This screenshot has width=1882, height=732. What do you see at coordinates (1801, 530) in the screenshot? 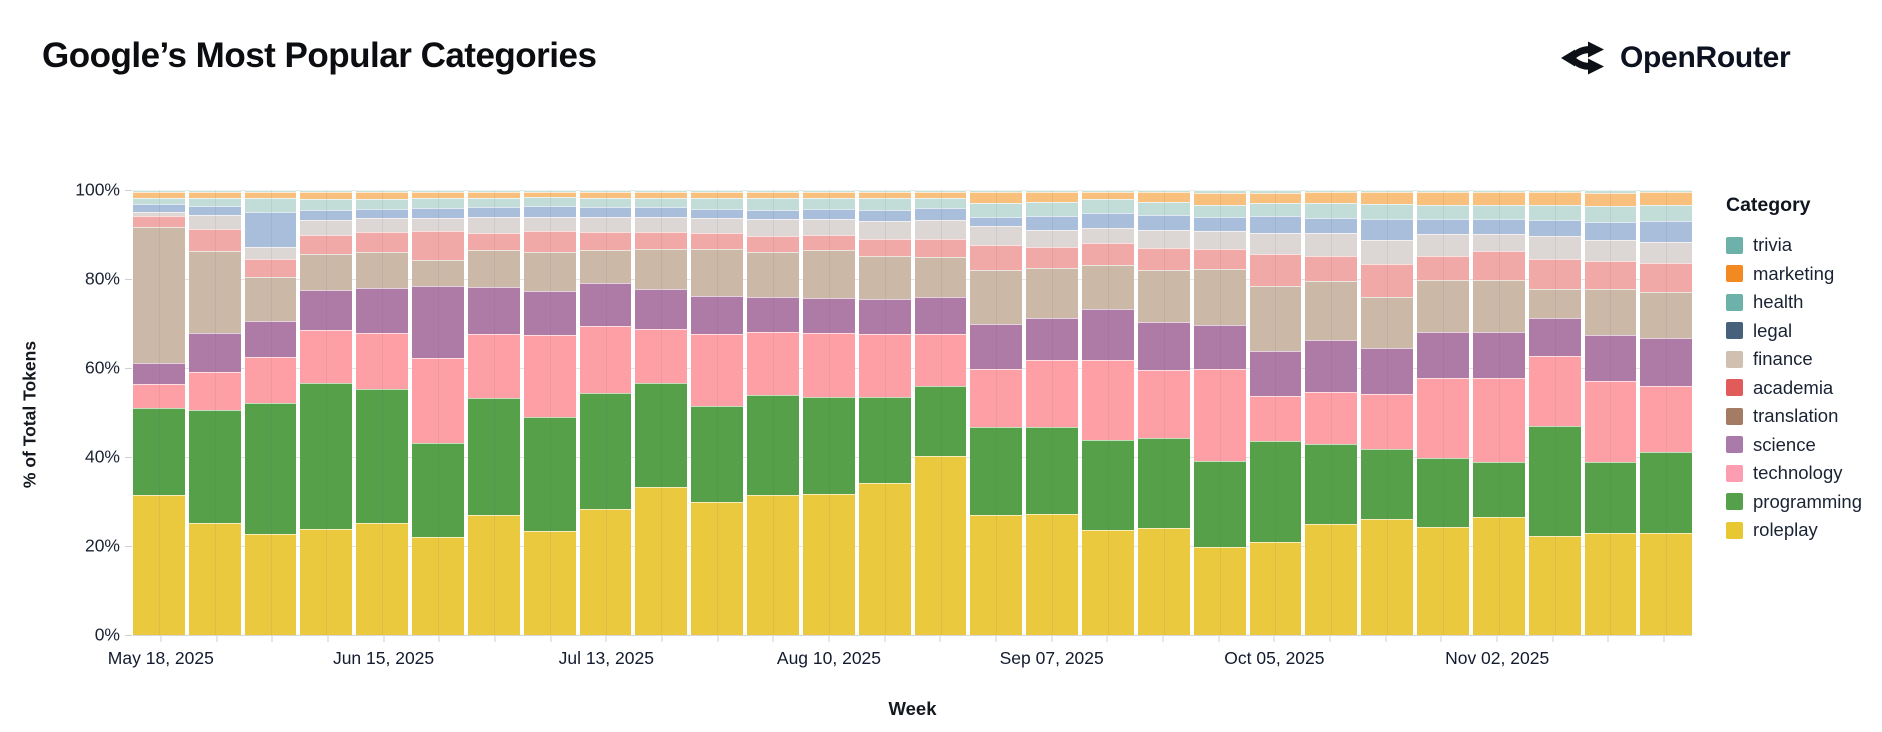
I see `legend-item-roleplay: roleplay` at bounding box center [1801, 530].